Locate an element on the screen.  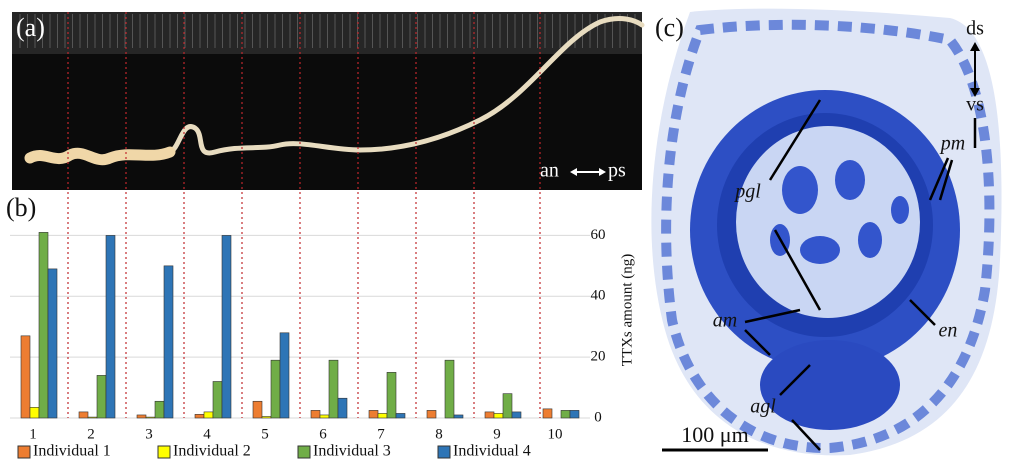
lumen is located at coordinates (828, 222).